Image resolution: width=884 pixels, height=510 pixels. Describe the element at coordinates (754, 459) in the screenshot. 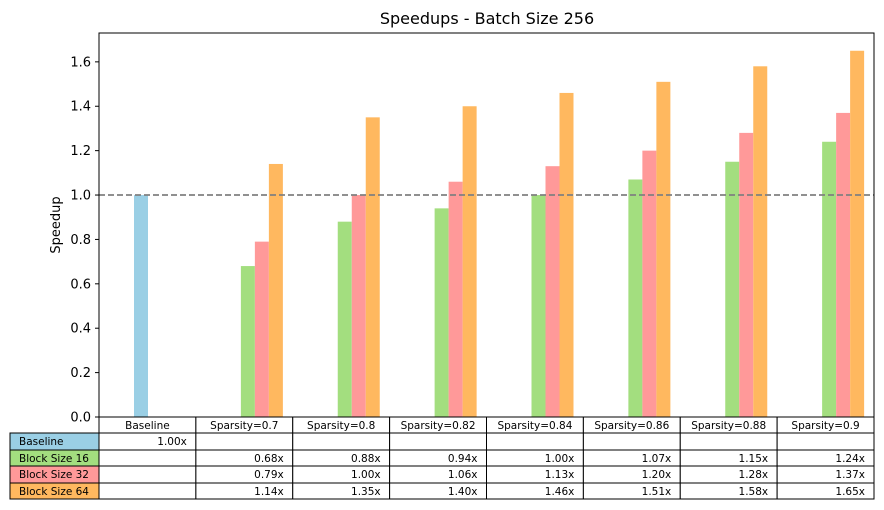

I see `table-cell-value: 1.15x` at that location.